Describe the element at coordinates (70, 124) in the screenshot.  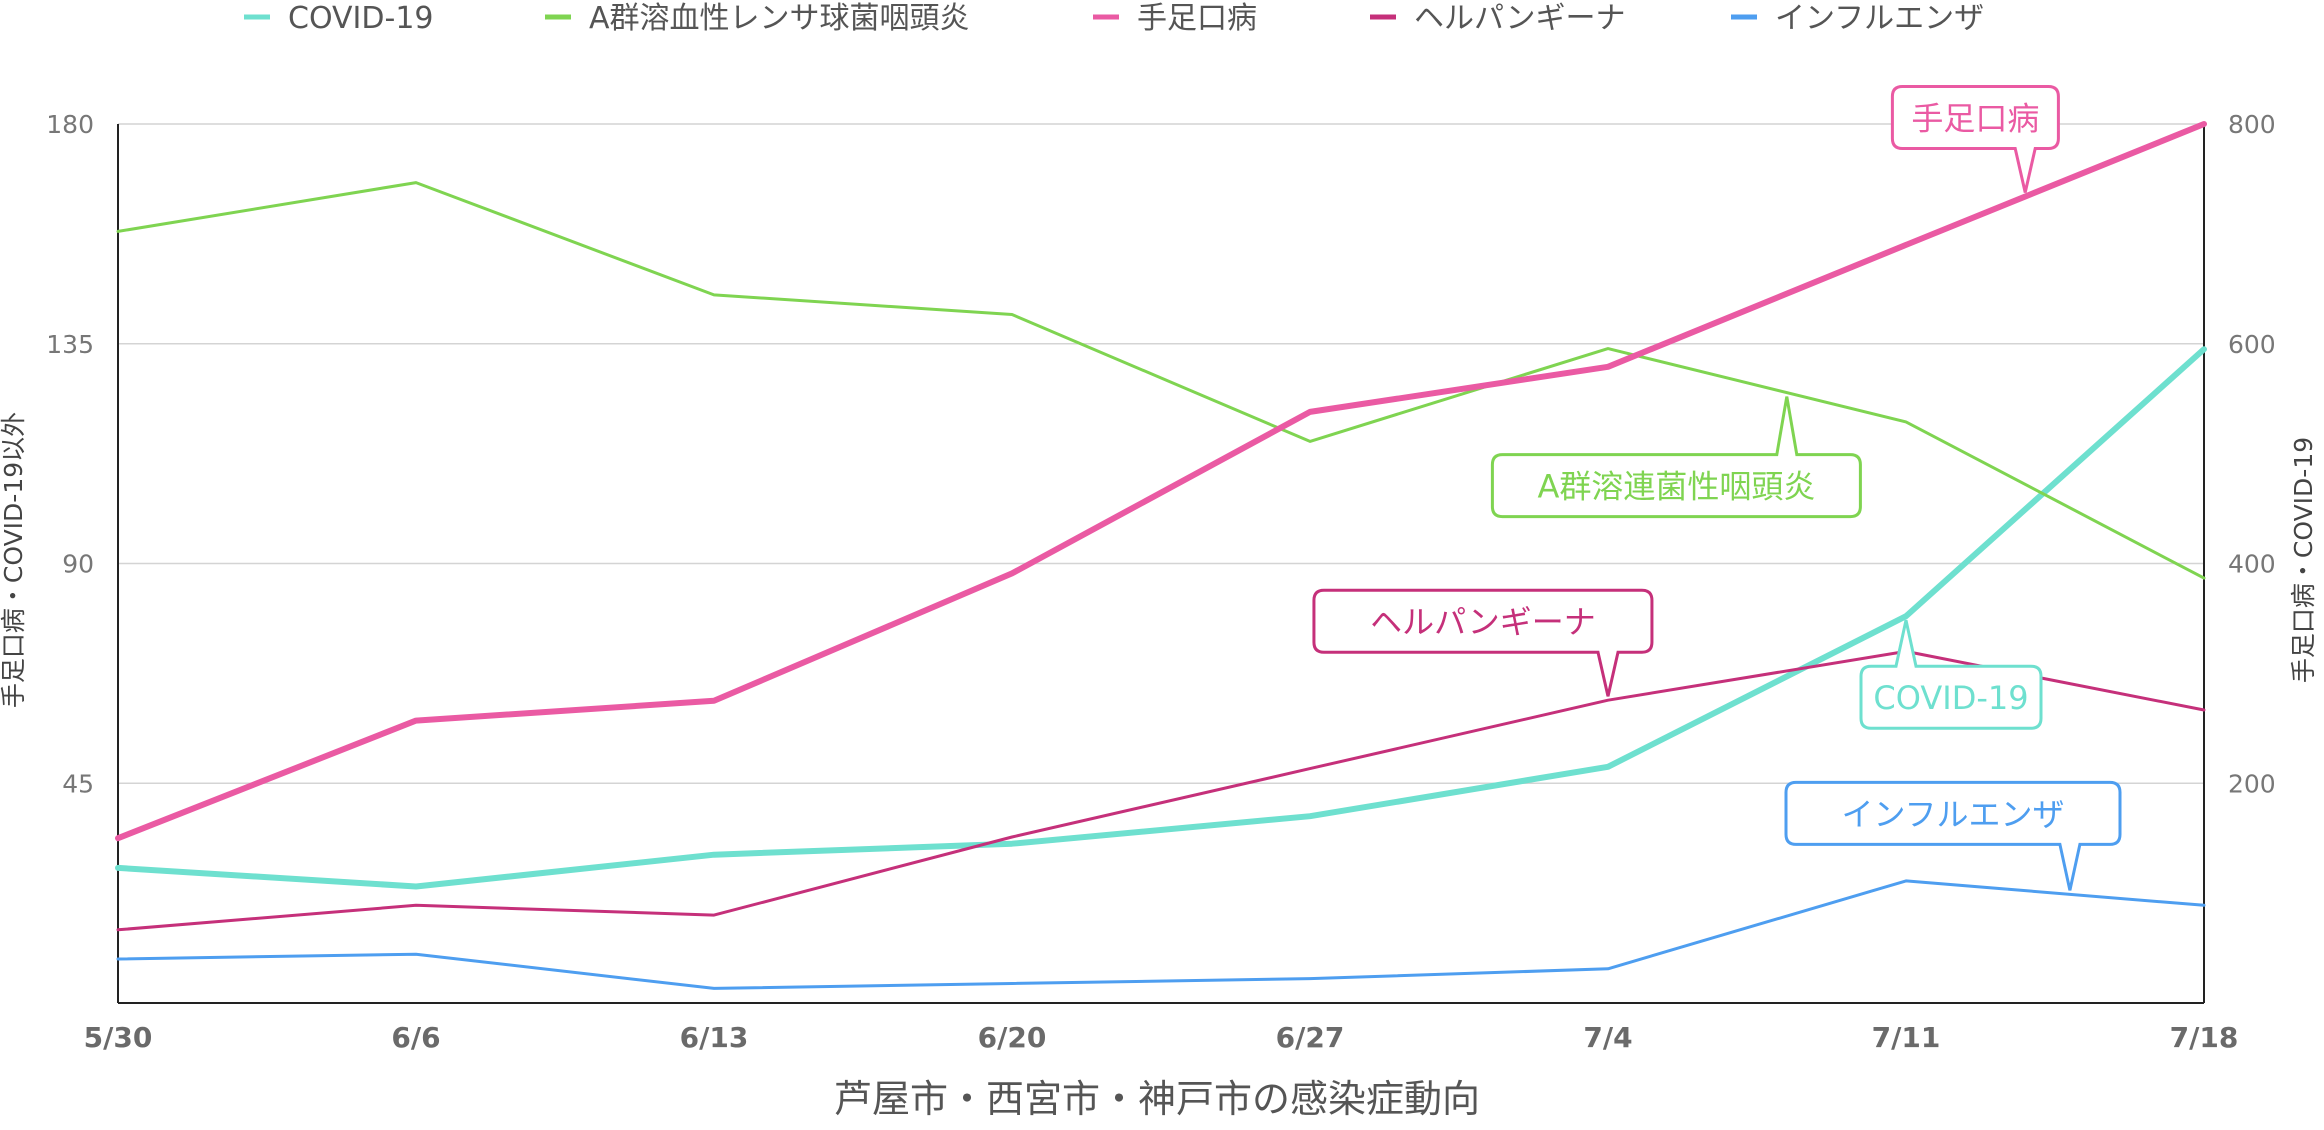
I see `y-left-tick-label: 180` at that location.